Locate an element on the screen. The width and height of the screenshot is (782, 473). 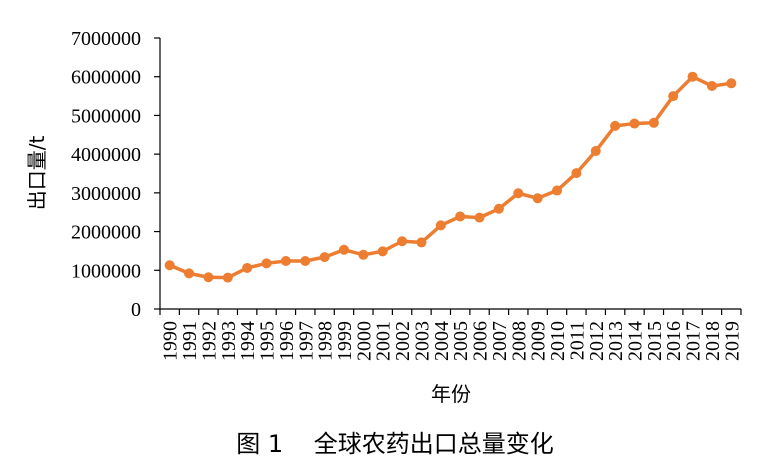
x-tick-label: 2000 is located at coordinates (364, 341).